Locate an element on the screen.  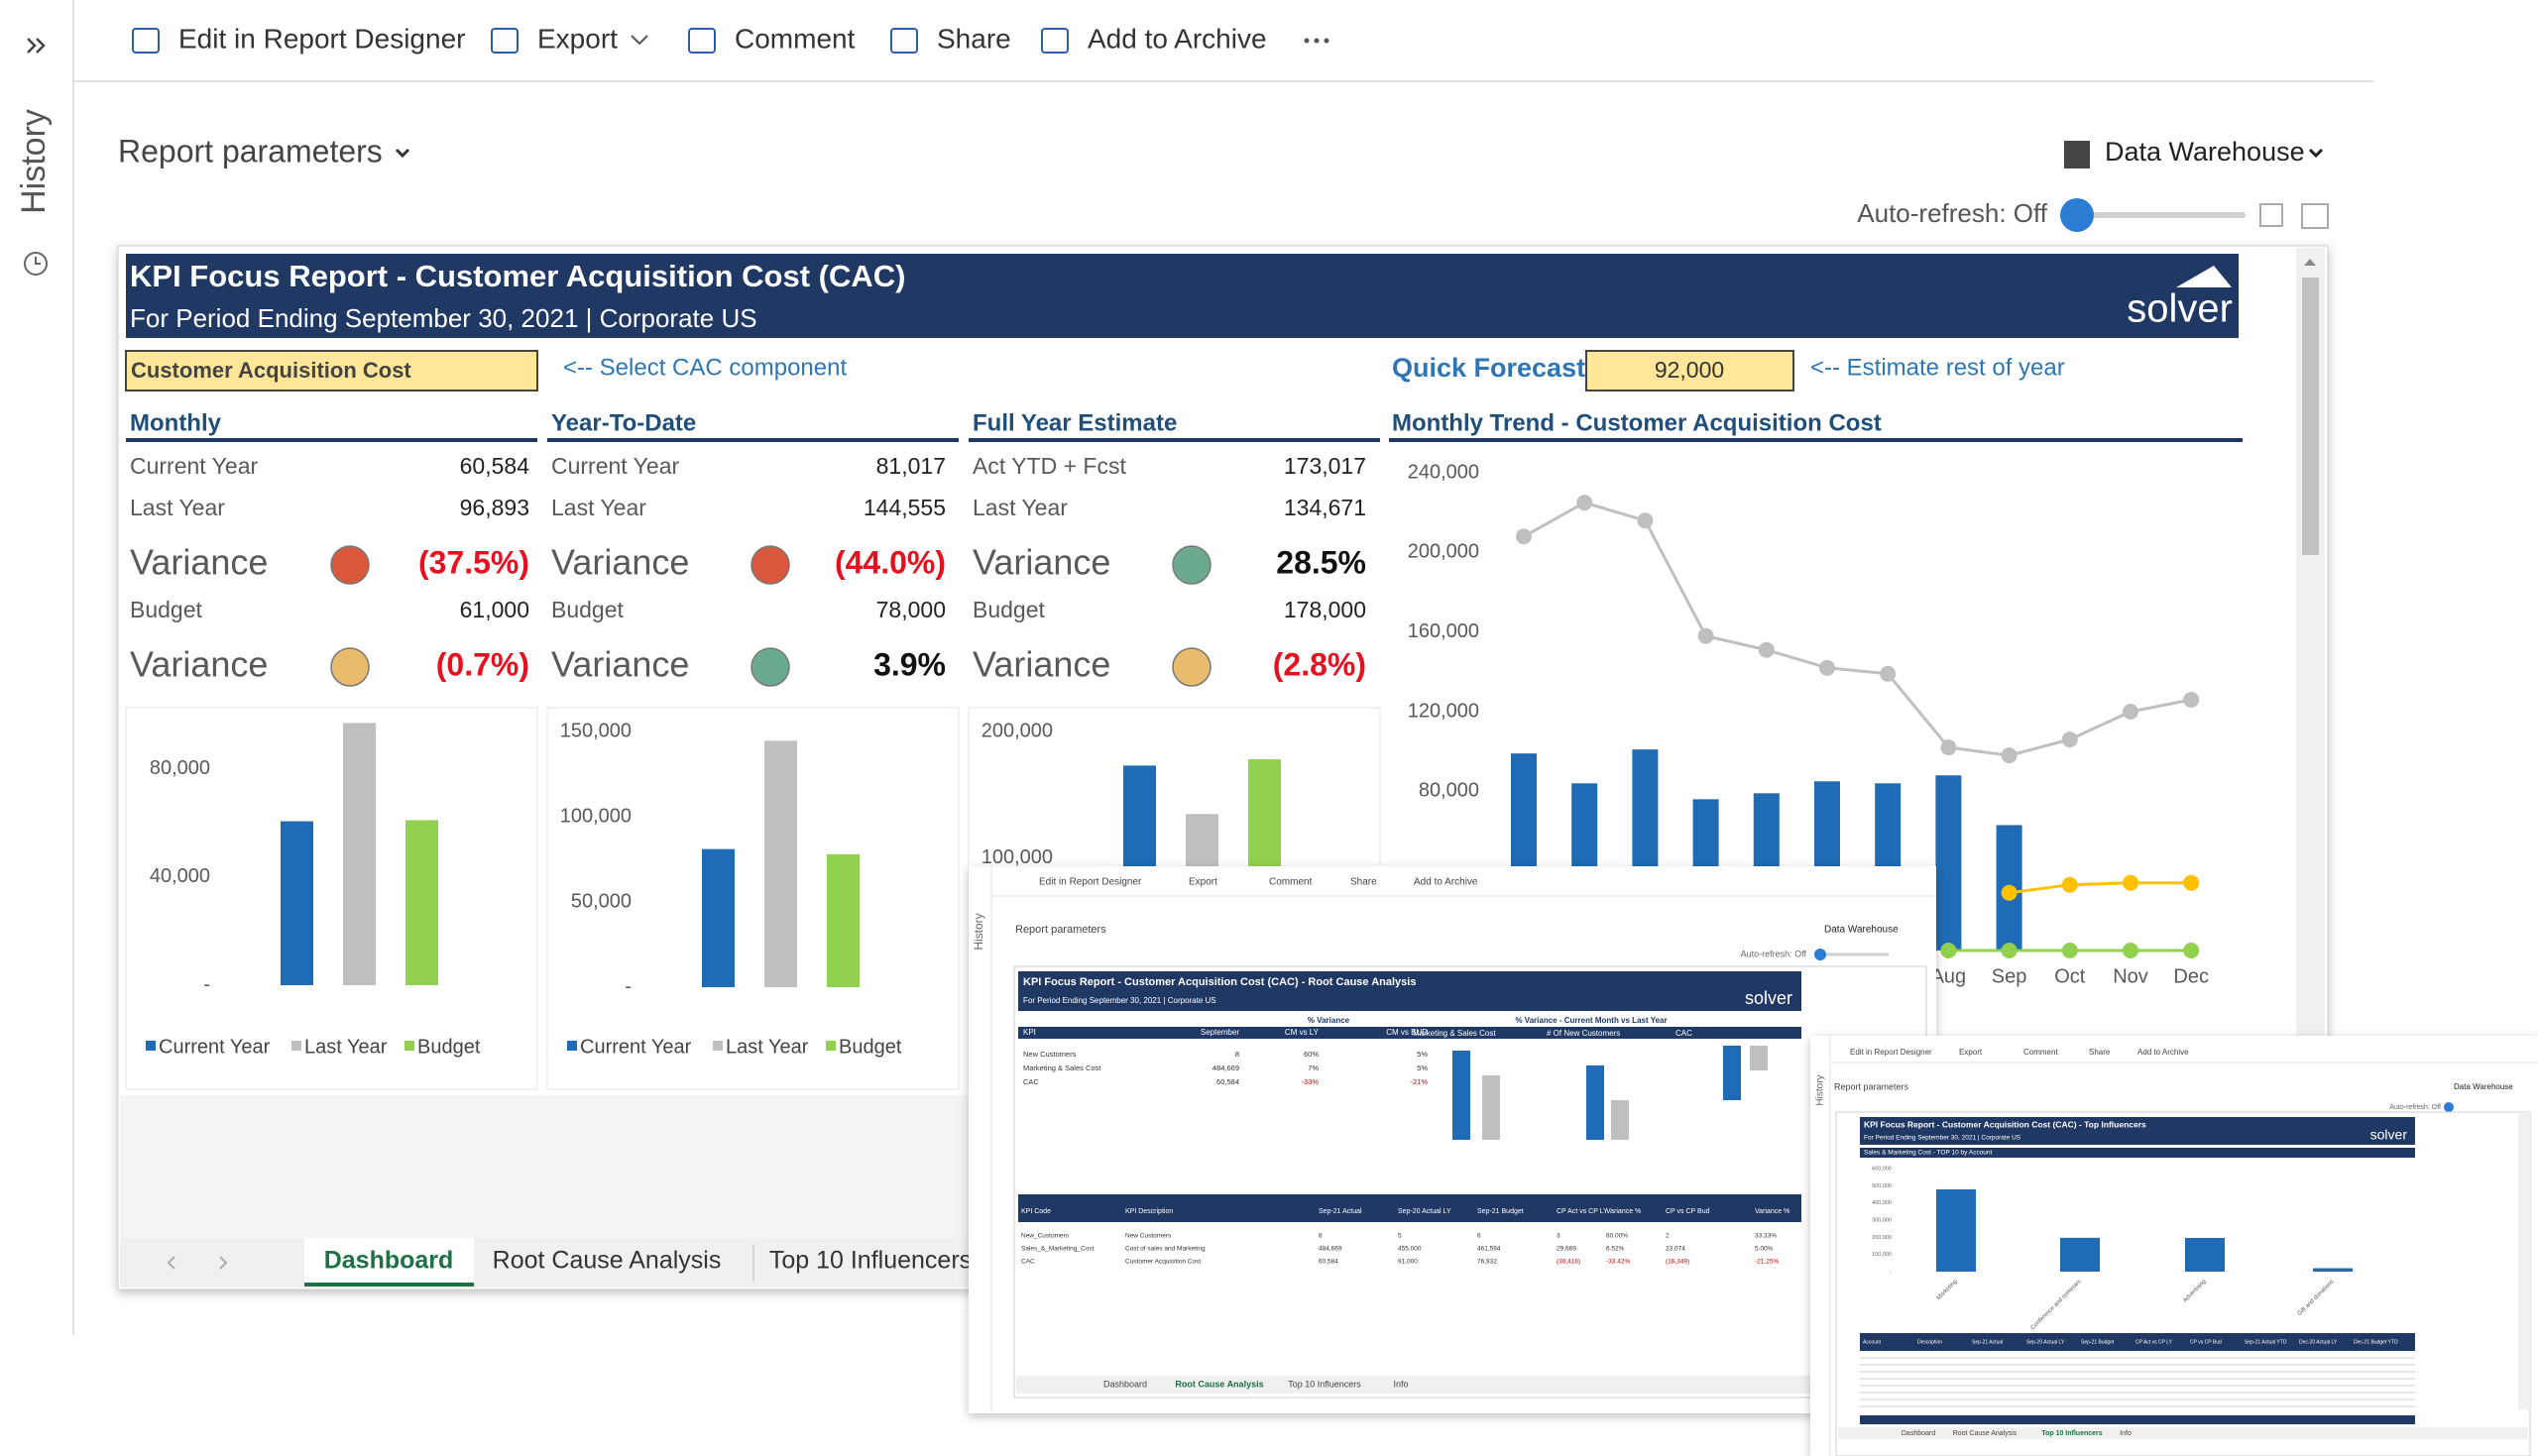
kpi-value: 28.5% is located at coordinates (1321, 562).